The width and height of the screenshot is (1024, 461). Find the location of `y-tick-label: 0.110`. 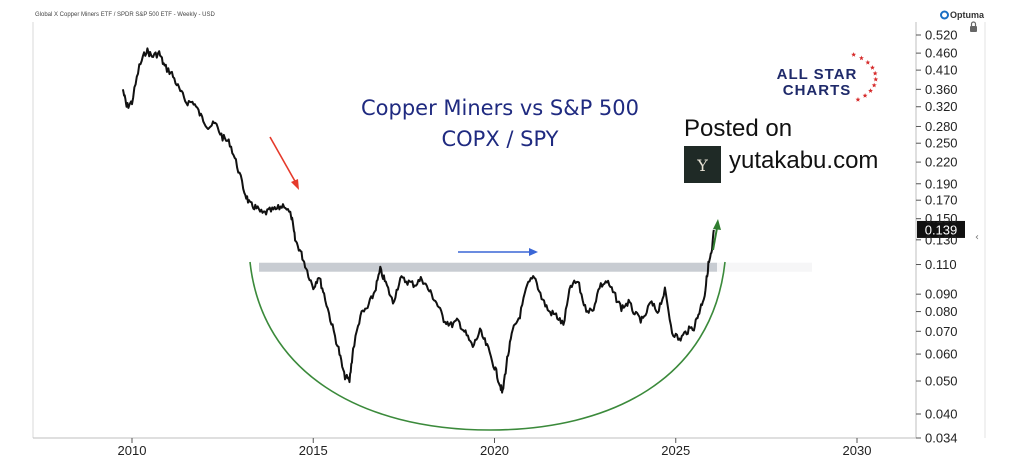

y-tick-label: 0.110 is located at coordinates (941, 264).